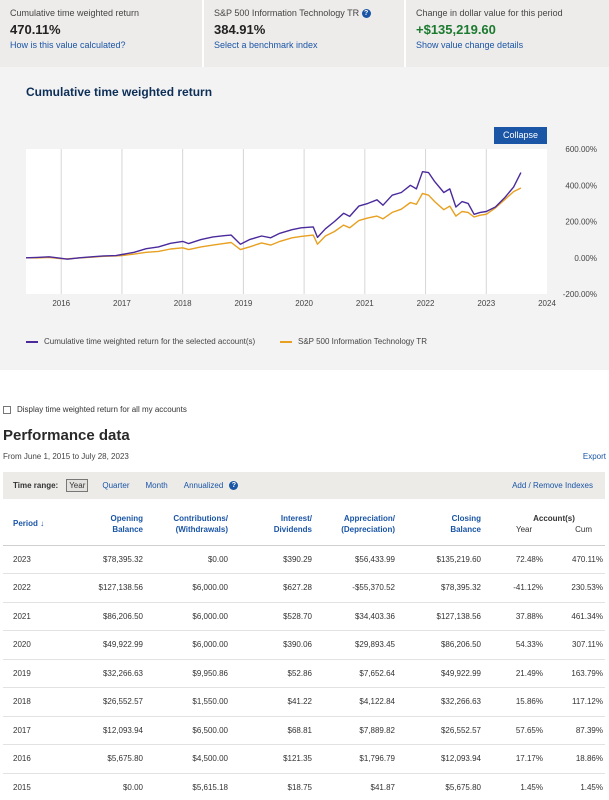  Describe the element at coordinates (524, 529) in the screenshot. I see `year-header: Year` at that location.